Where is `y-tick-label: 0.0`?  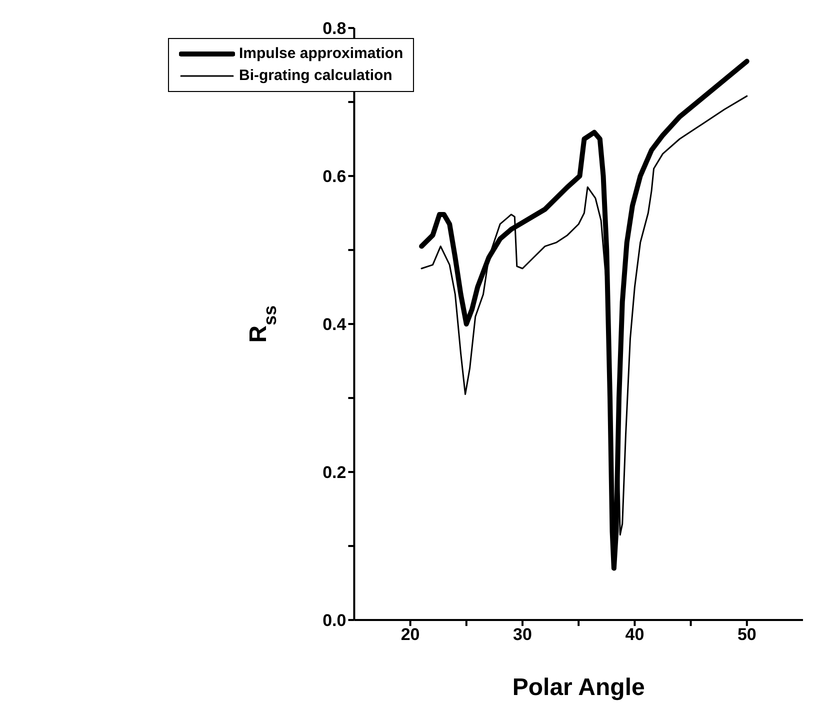 y-tick-label: 0.0 is located at coordinates (334, 620).